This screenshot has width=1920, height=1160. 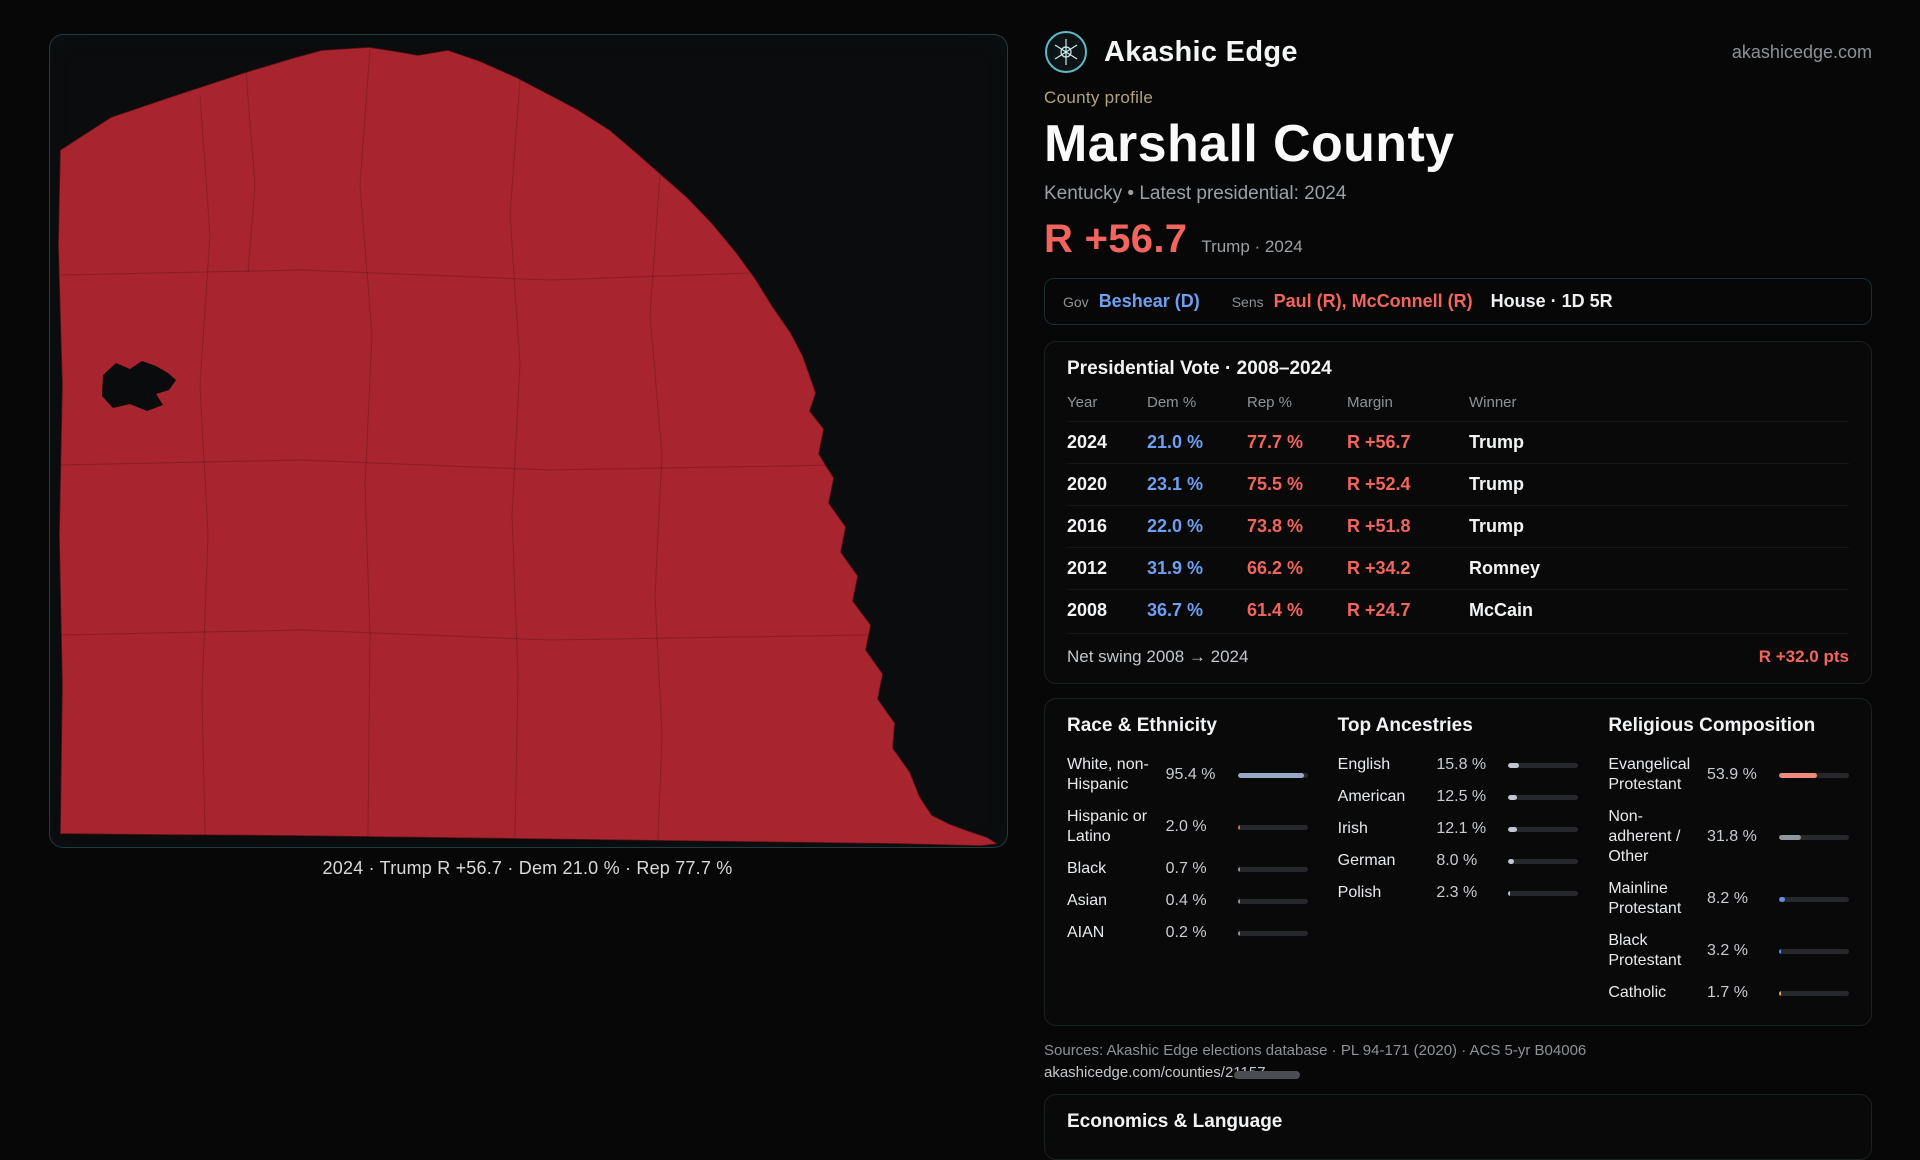 What do you see at coordinates (1379, 442) in the screenshot?
I see `cell-margin: R +56.7` at bounding box center [1379, 442].